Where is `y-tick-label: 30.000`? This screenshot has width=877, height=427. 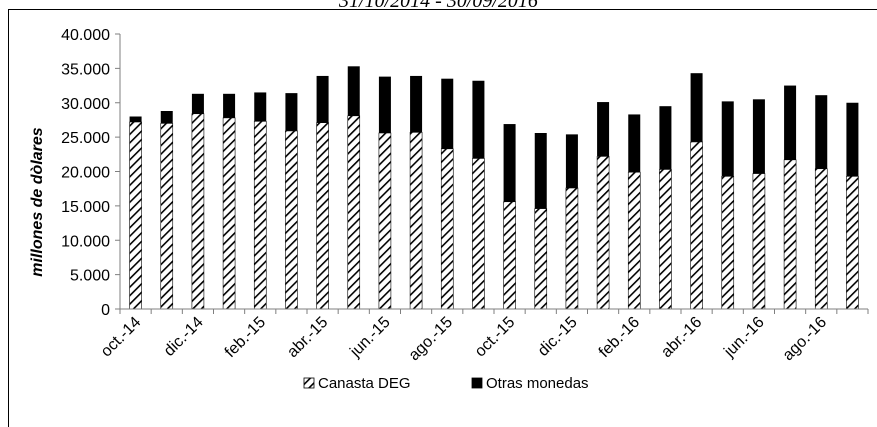 y-tick-label: 30.000 is located at coordinates (85, 104).